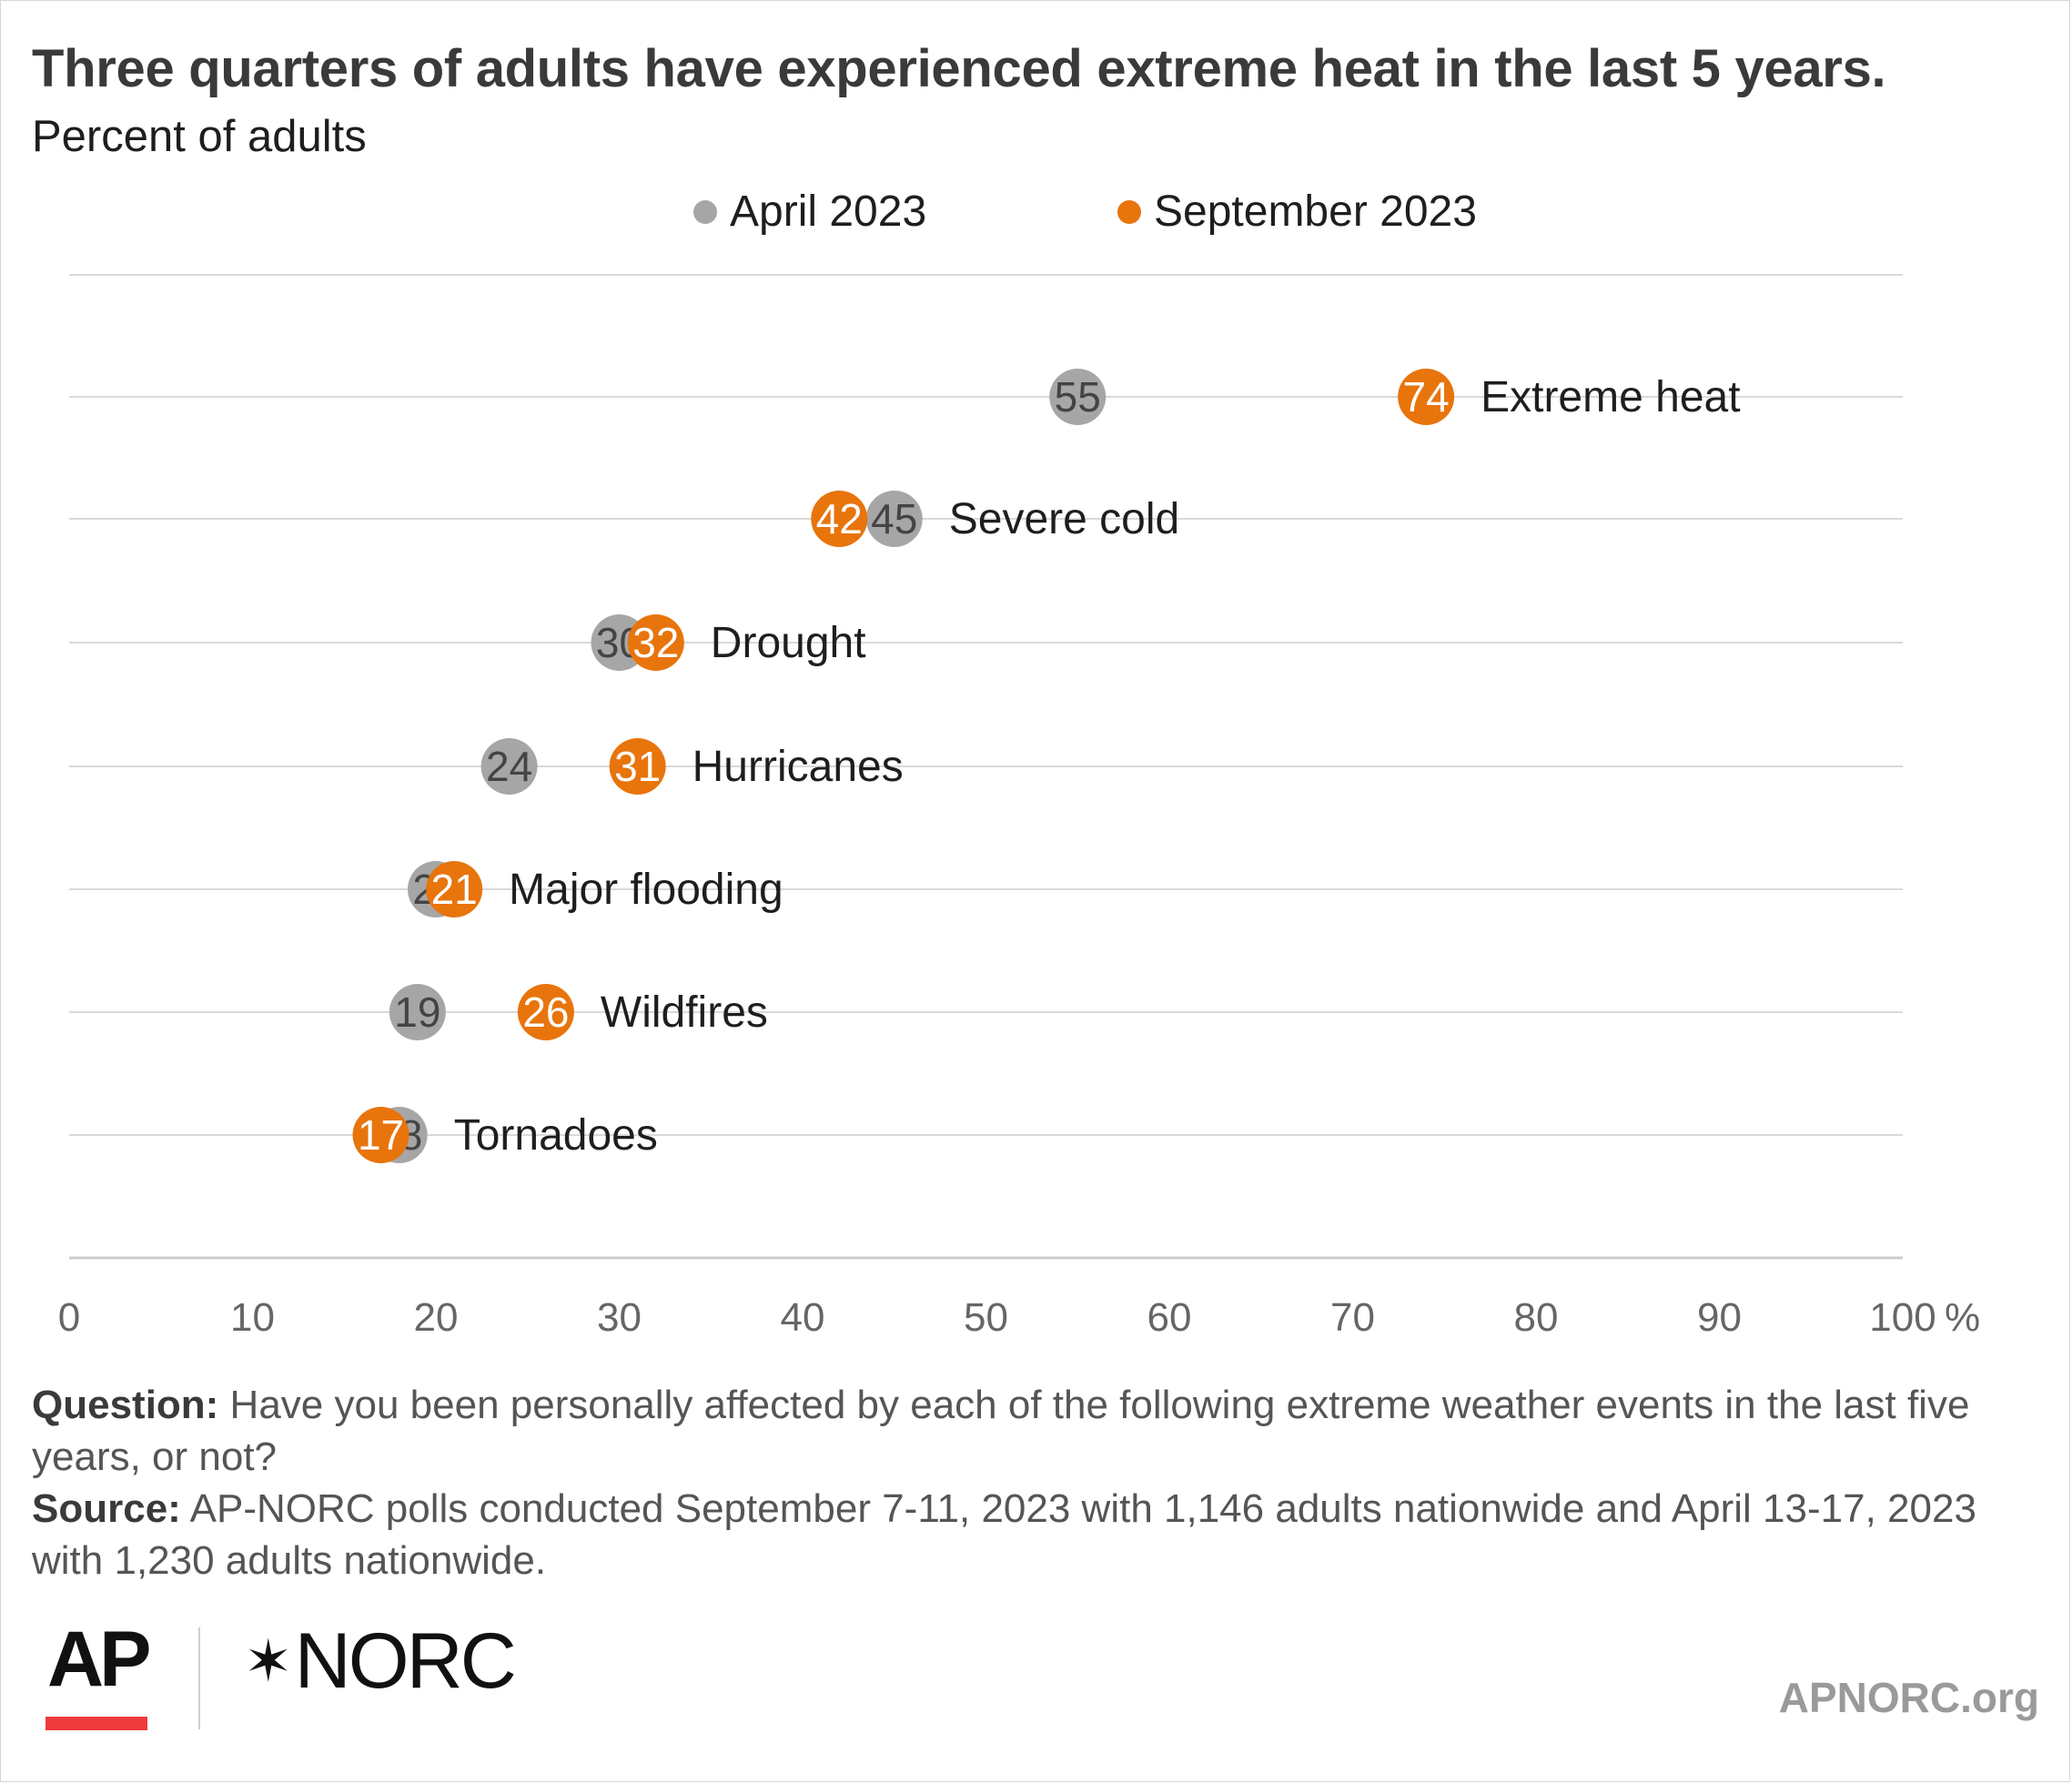 The image size is (2072, 1784). I want to click on chart-subtitle: Percent of adults, so click(199, 137).